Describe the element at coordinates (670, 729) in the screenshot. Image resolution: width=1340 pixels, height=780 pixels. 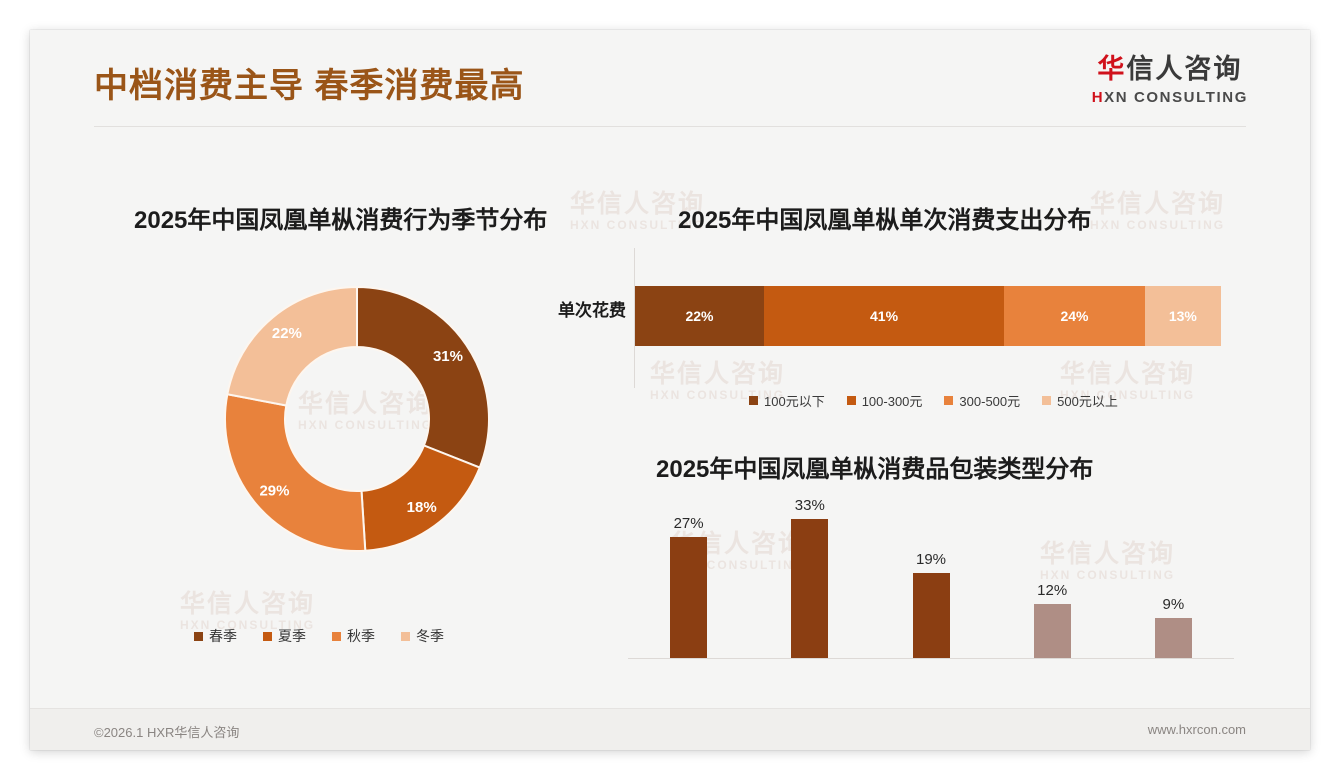
I see `slide-footer: ©2026.1 HXR华信人咨询 www.hxrcon.com` at that location.